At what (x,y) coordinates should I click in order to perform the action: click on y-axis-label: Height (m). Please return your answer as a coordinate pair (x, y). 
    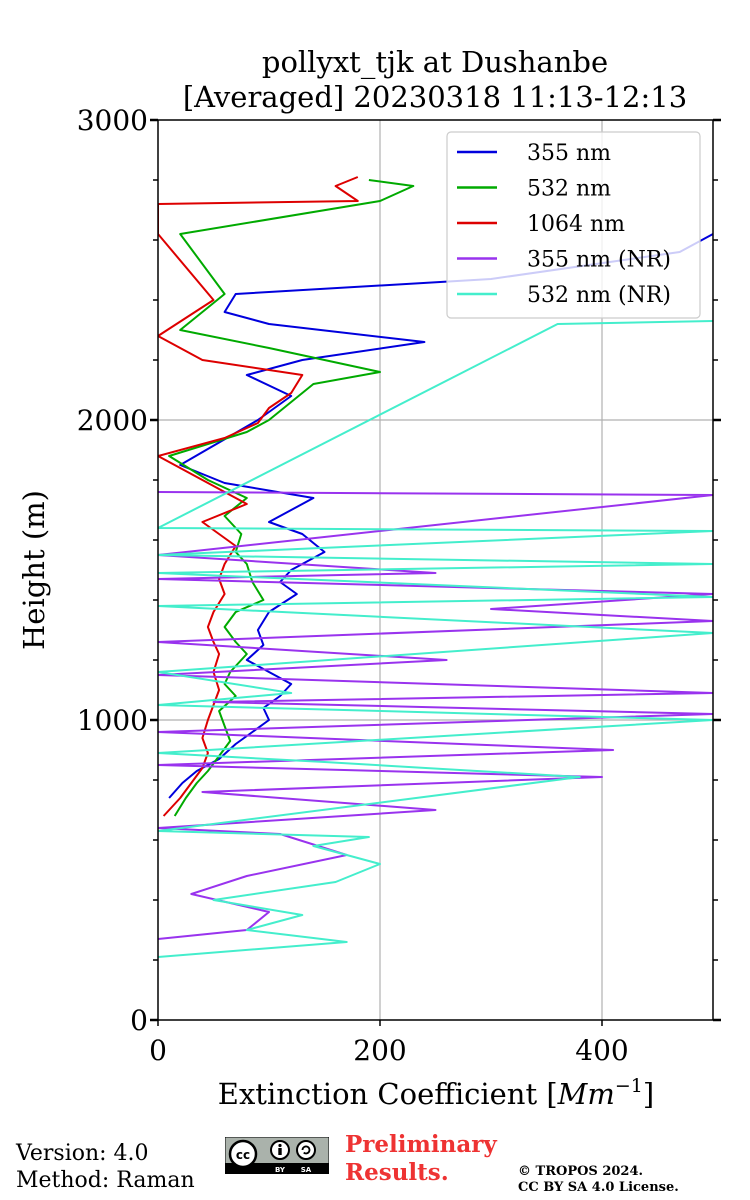
    Looking at the image, I should click on (34, 570).